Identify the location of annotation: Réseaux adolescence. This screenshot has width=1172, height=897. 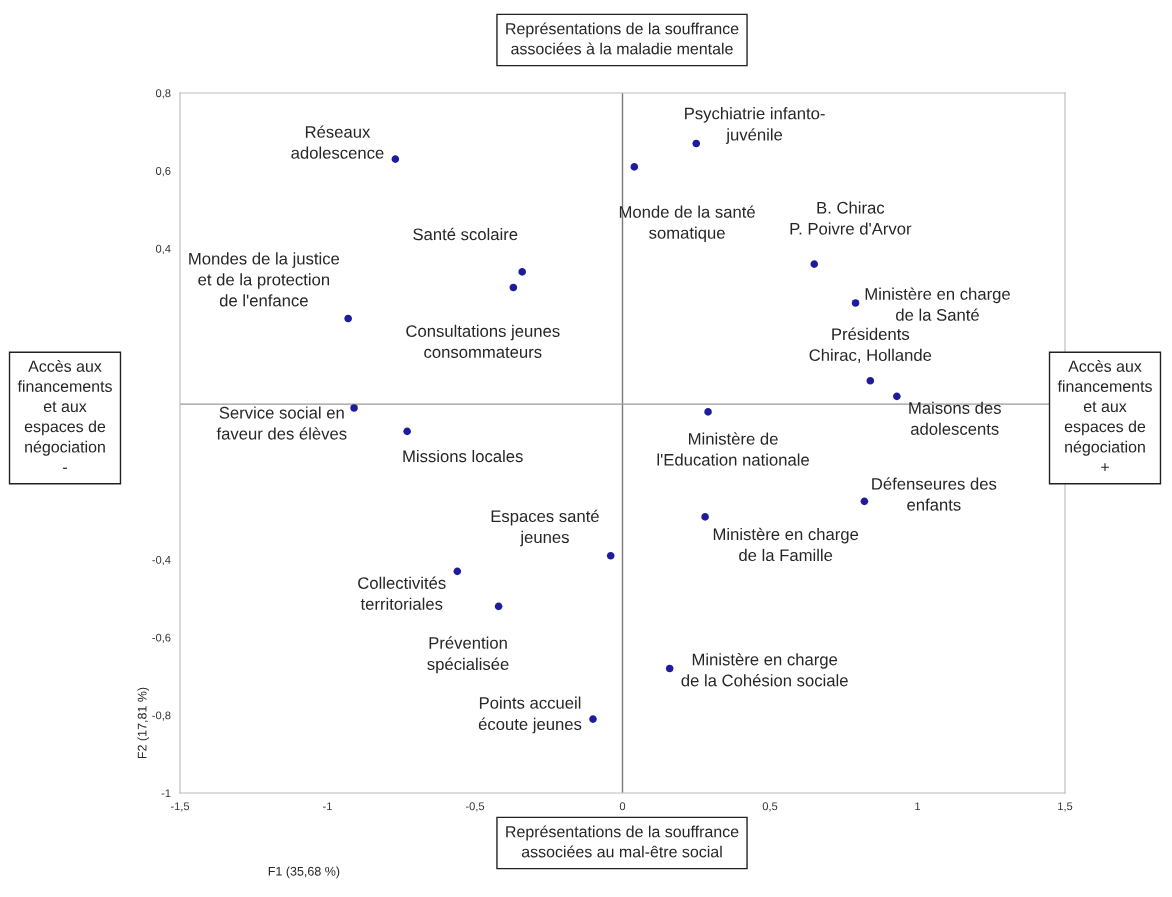
(337, 142).